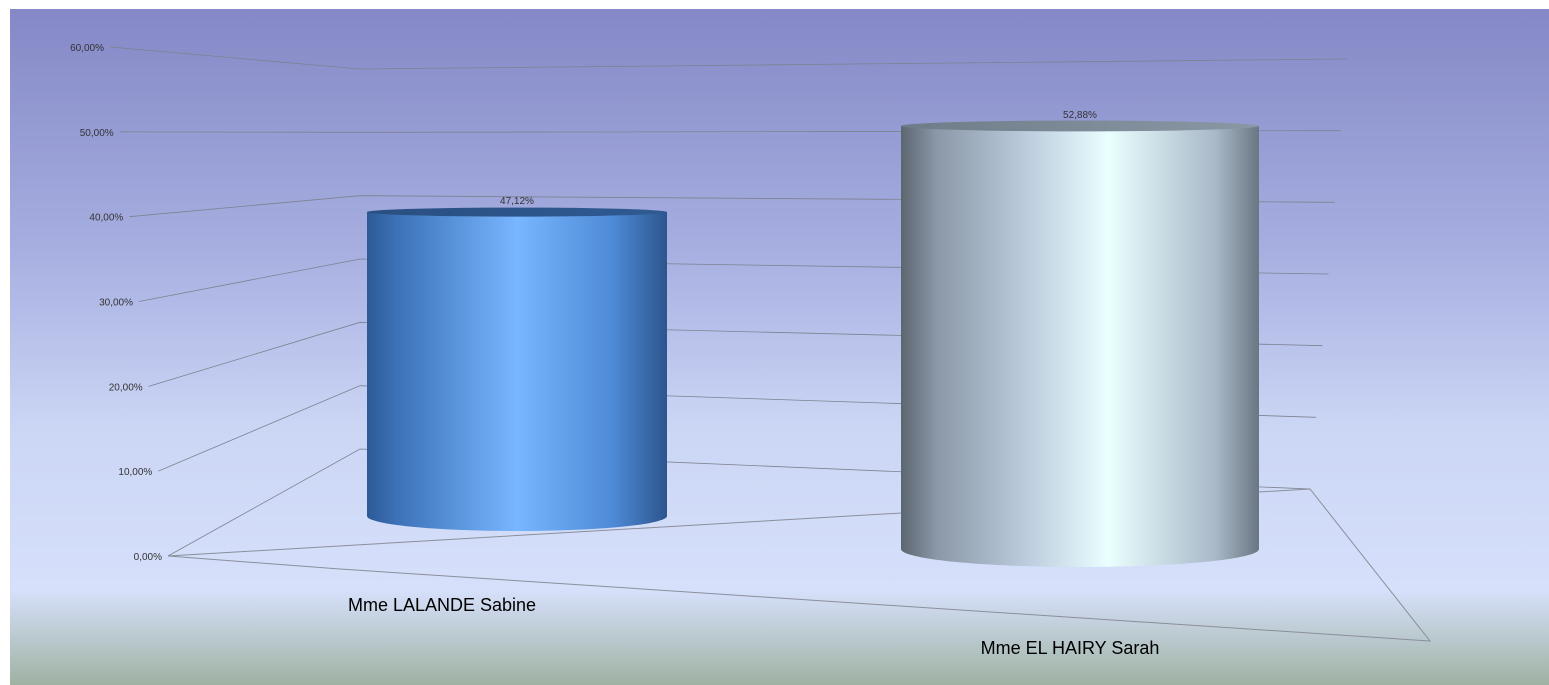 The image size is (1549, 685). Describe the element at coordinates (87, 48) in the screenshot. I see `y-tick-label: 60,00%` at that location.